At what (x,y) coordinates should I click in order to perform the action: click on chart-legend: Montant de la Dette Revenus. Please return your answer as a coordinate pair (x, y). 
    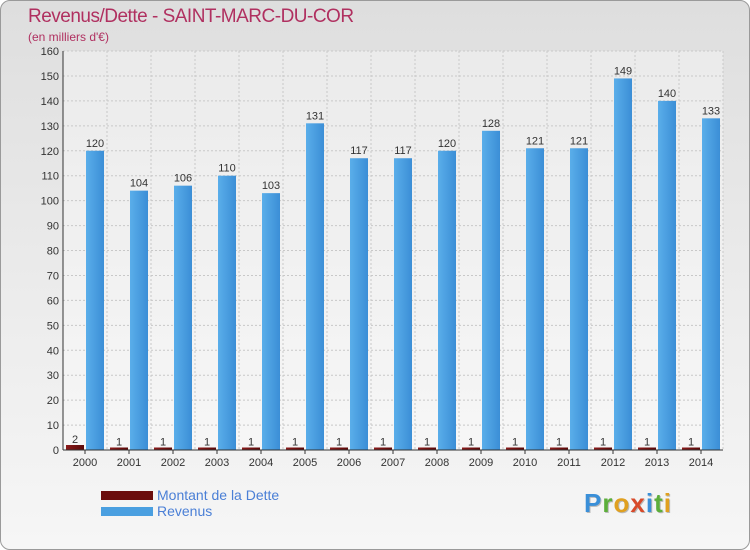
    Looking at the image, I should click on (190, 503).